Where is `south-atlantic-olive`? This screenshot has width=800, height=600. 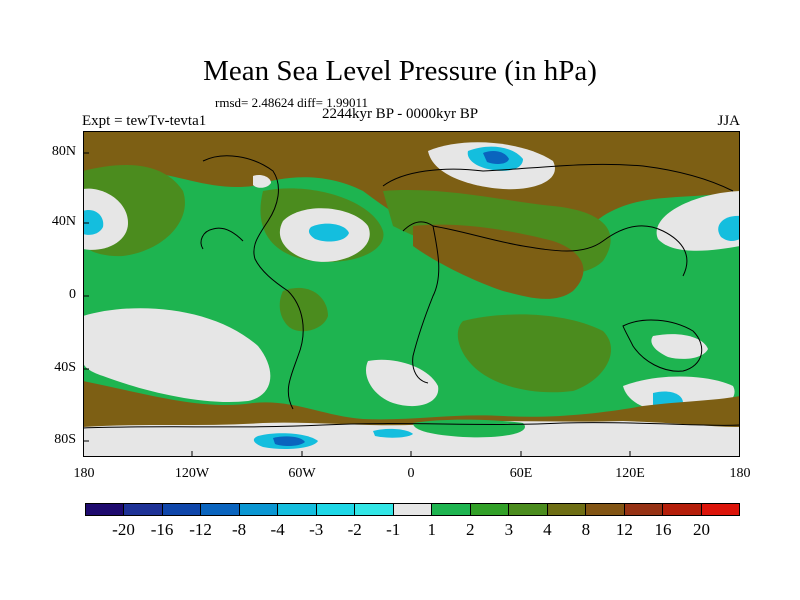 south-atlantic-olive is located at coordinates (534, 353).